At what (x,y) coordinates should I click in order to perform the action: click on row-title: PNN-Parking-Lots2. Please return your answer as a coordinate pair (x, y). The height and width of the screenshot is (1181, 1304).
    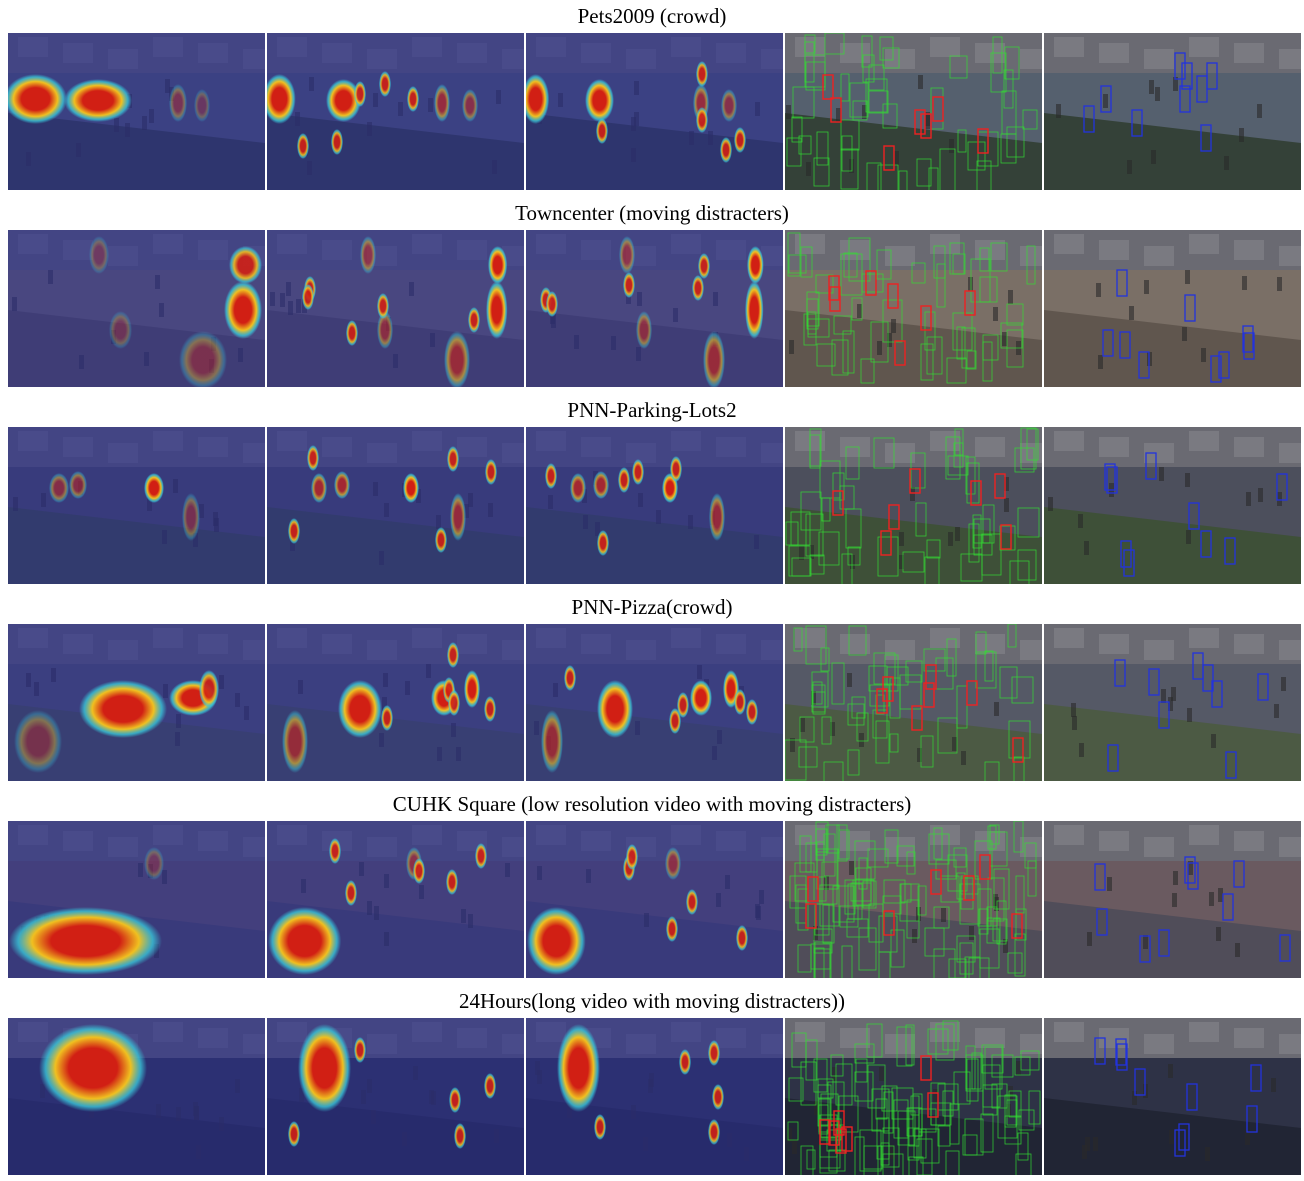
    Looking at the image, I should click on (652, 410).